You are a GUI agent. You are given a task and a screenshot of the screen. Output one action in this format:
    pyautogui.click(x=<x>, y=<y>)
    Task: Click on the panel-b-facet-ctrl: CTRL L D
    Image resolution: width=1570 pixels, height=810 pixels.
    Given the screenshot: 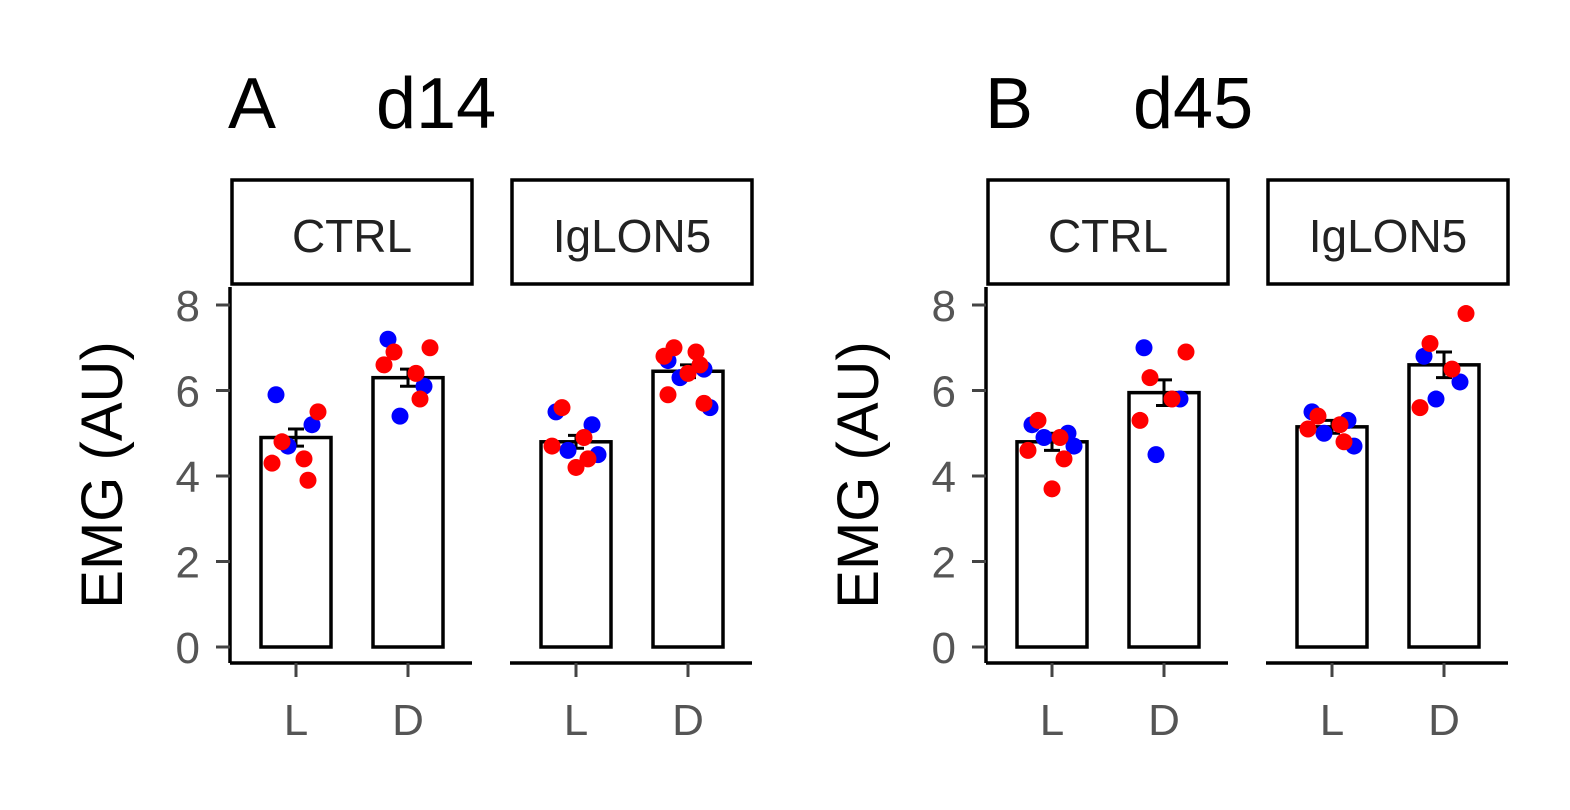 What is the action you would take?
    pyautogui.click(x=1108, y=461)
    